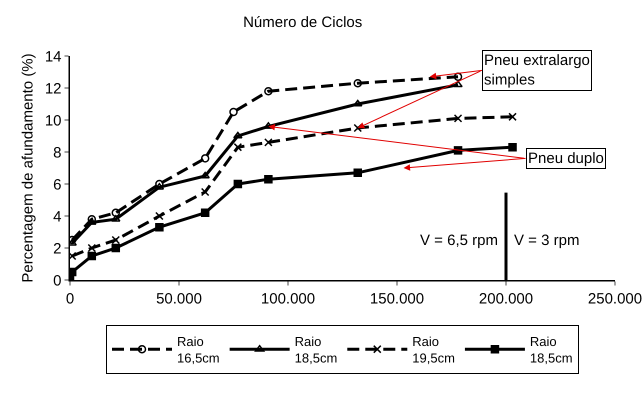  Describe the element at coordinates (506, 299) in the screenshot. I see `x-tick-label: 200.000` at that location.